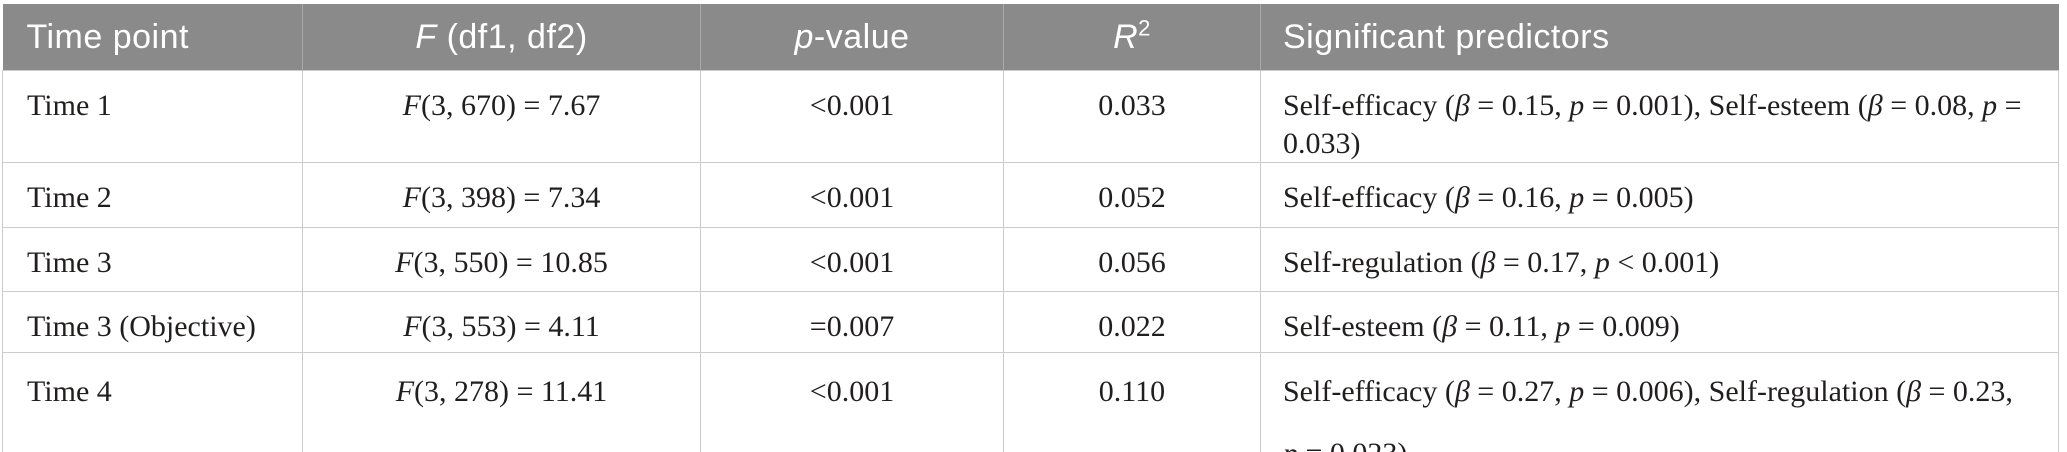  What do you see at coordinates (152, 195) in the screenshot?
I see `cell-time-point: Time 2` at bounding box center [152, 195].